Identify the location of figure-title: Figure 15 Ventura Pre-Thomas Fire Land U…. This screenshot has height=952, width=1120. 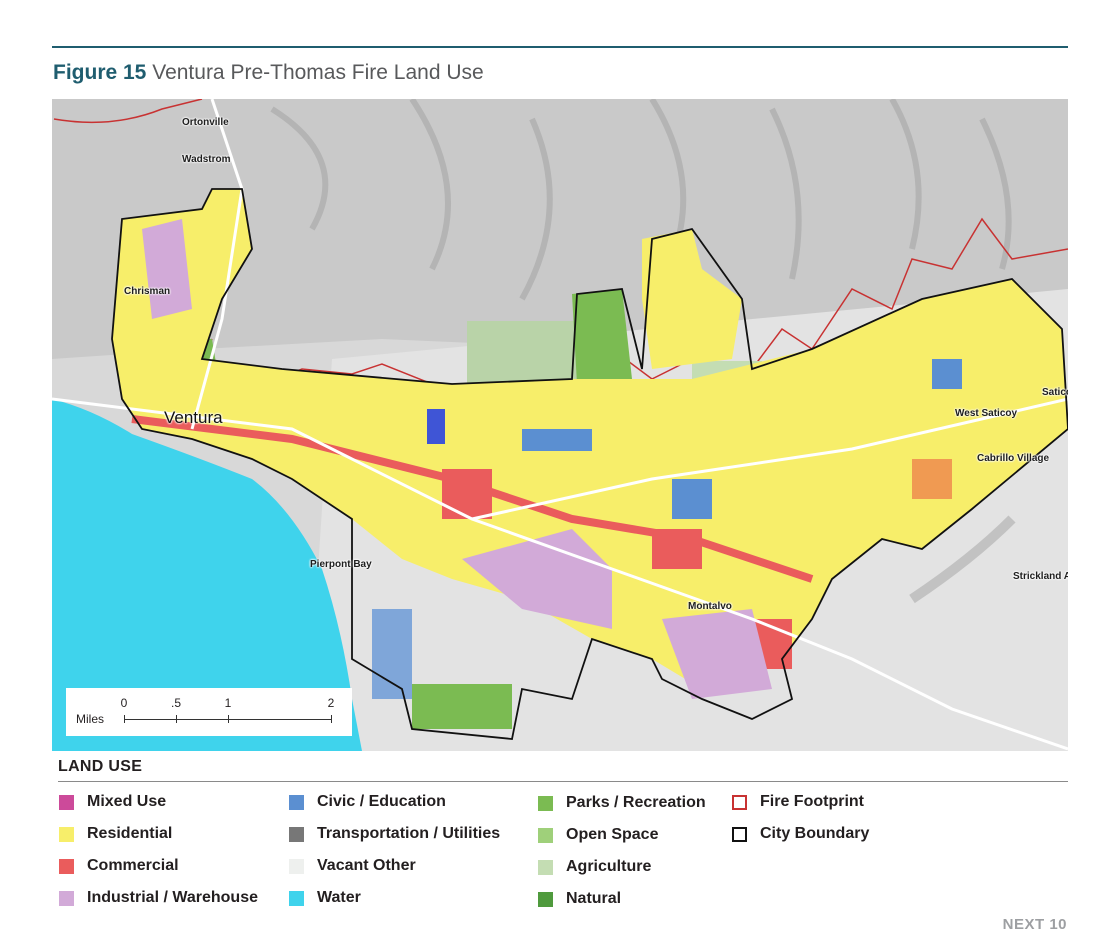
(268, 73).